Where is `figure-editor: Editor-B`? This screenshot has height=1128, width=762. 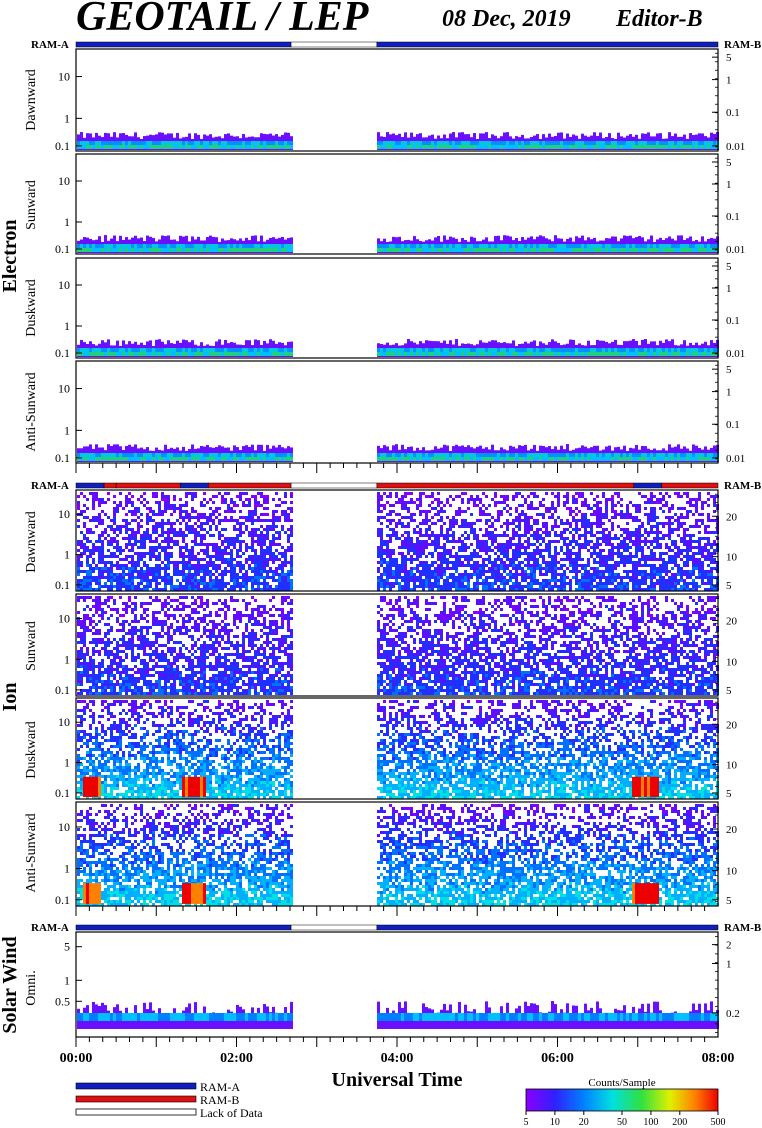 figure-editor: Editor-B is located at coordinates (659, 19).